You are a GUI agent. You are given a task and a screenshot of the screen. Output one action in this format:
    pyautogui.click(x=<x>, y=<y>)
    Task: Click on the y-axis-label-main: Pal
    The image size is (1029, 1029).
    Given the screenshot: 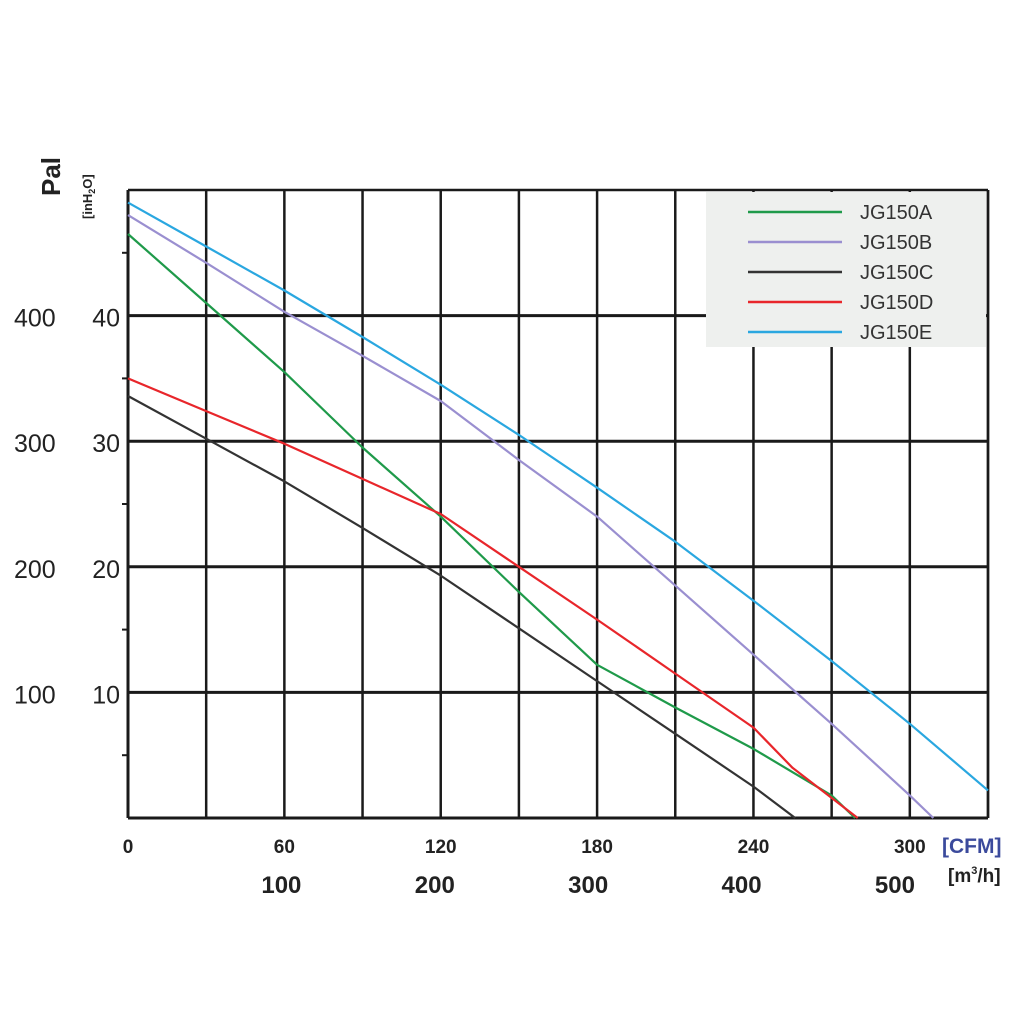 What is the action you would take?
    pyautogui.click(x=51, y=176)
    